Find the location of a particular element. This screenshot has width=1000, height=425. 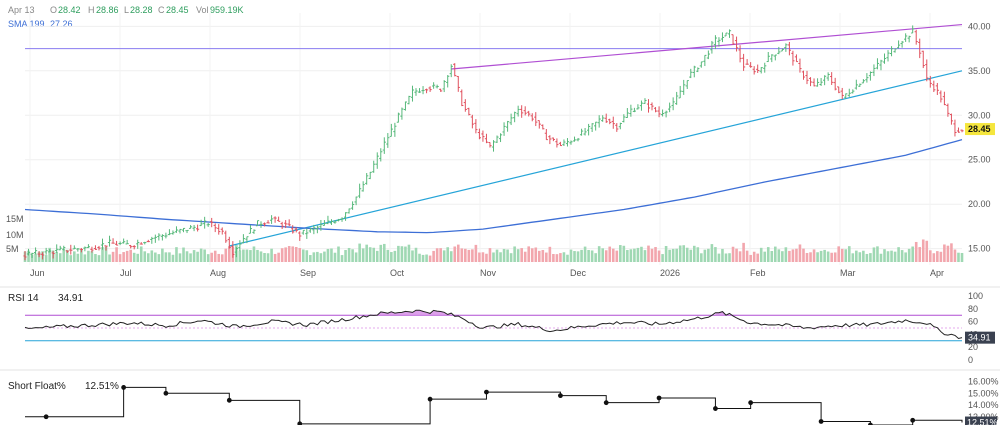

sma-label: SMA 199 is located at coordinates (26, 24).